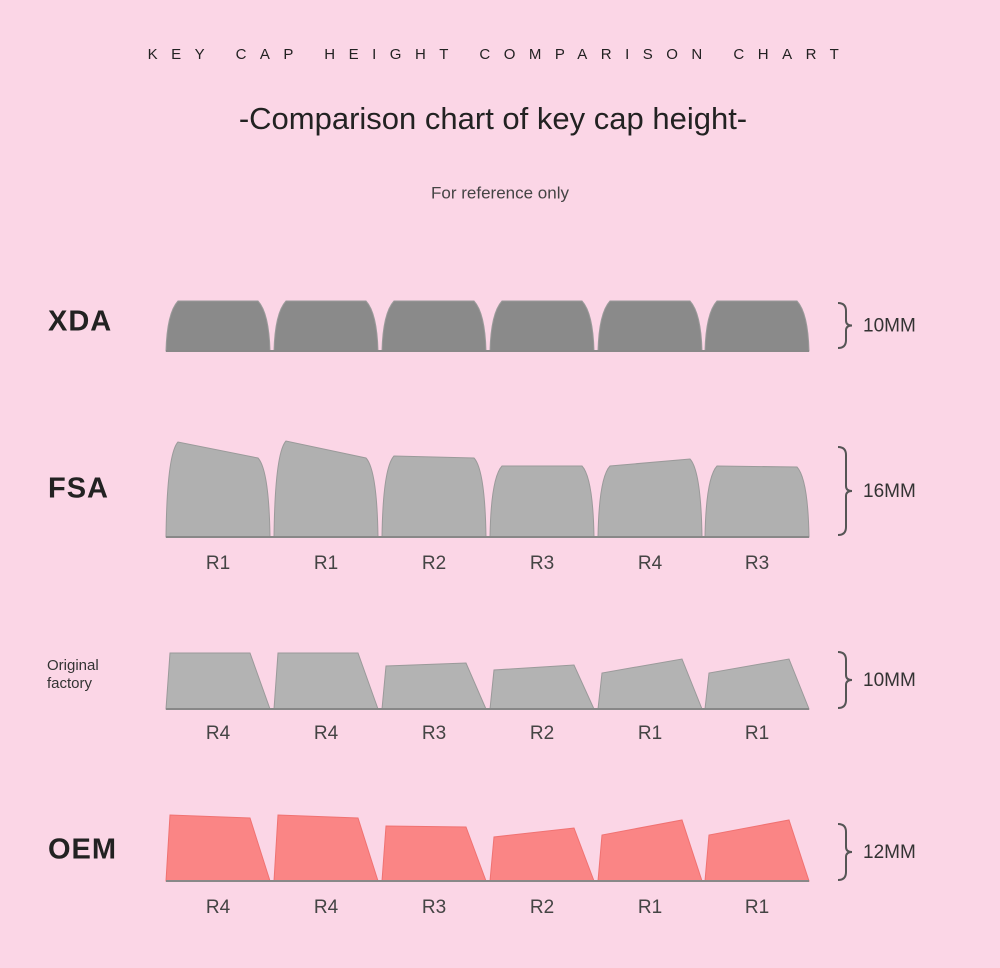 The height and width of the screenshot is (968, 1000). Describe the element at coordinates (80, 322) in the screenshot. I see `profile-name: XDA` at that location.